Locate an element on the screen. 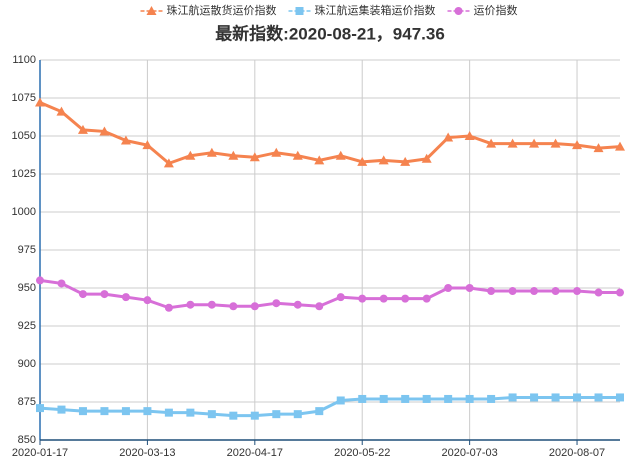 This screenshot has height=462, width=638. y-tick-label: 850 is located at coordinates (27, 440).